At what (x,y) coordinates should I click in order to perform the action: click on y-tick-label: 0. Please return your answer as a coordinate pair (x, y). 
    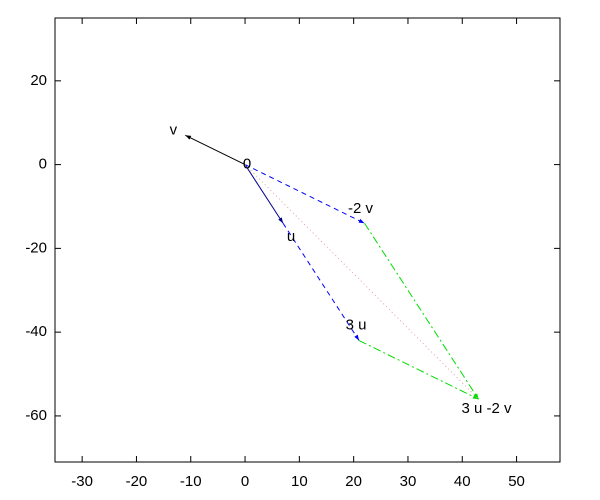
    Looking at the image, I should click on (43, 164).